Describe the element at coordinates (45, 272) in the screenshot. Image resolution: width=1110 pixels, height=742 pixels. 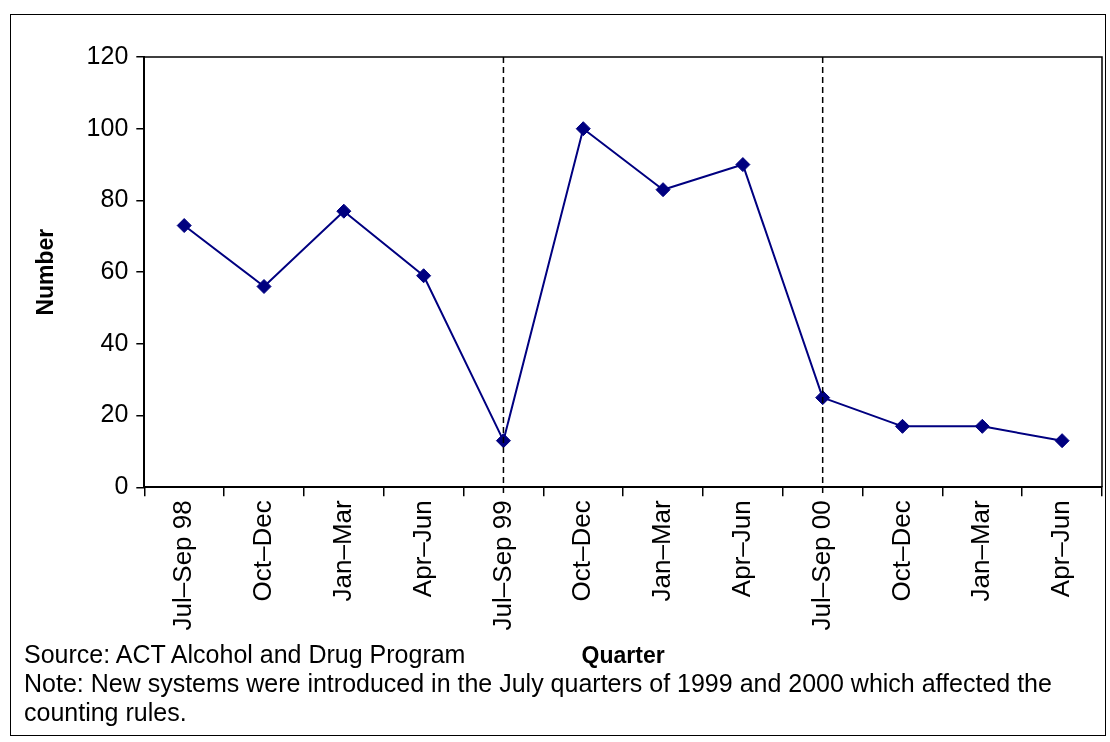
I see `y-axis-title: Number` at that location.